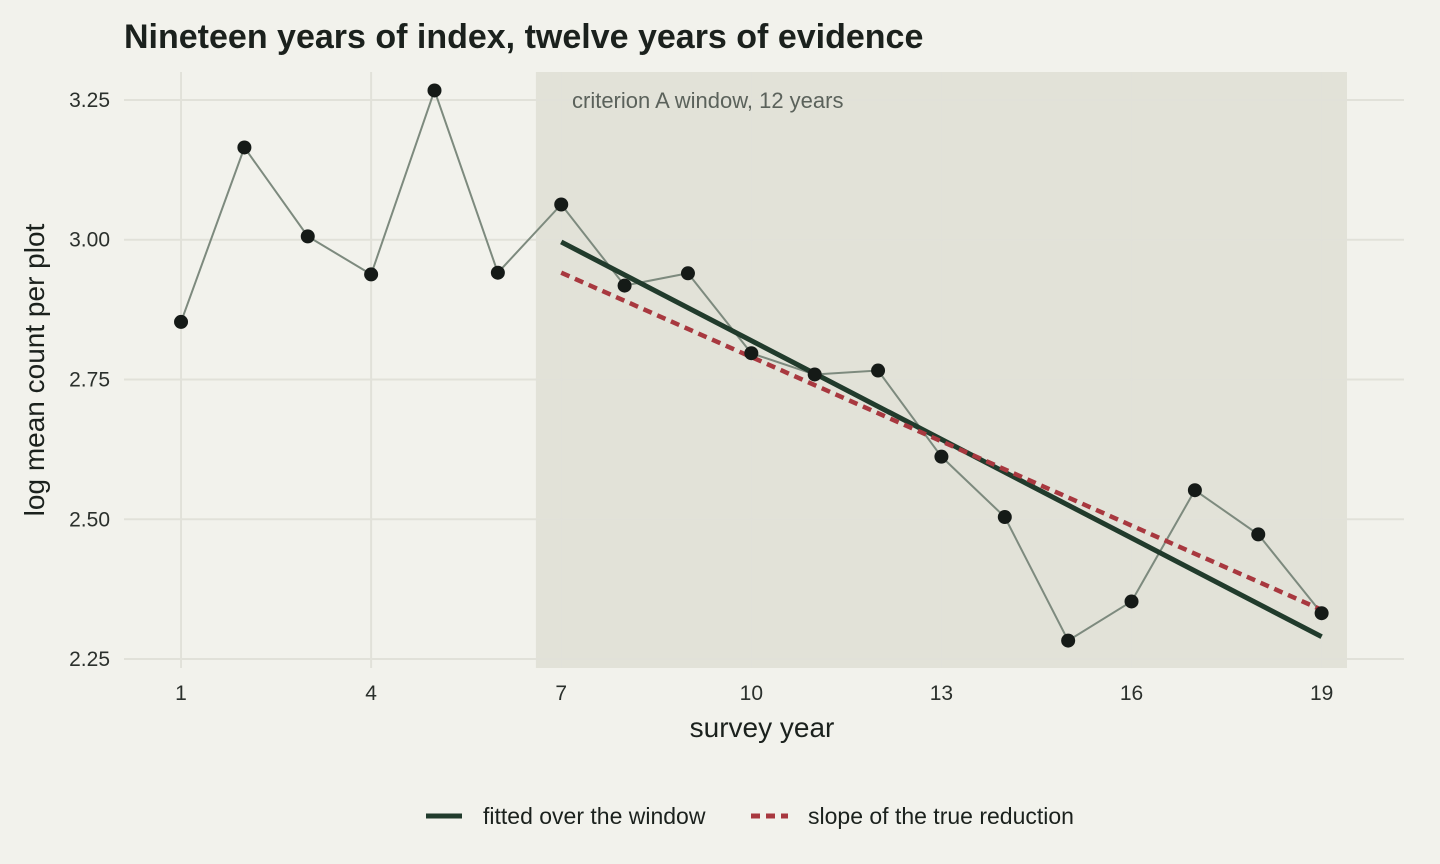 This screenshot has height=864, width=1440. What do you see at coordinates (89, 659) in the screenshot?
I see `y-tick-label: 2.25` at bounding box center [89, 659].